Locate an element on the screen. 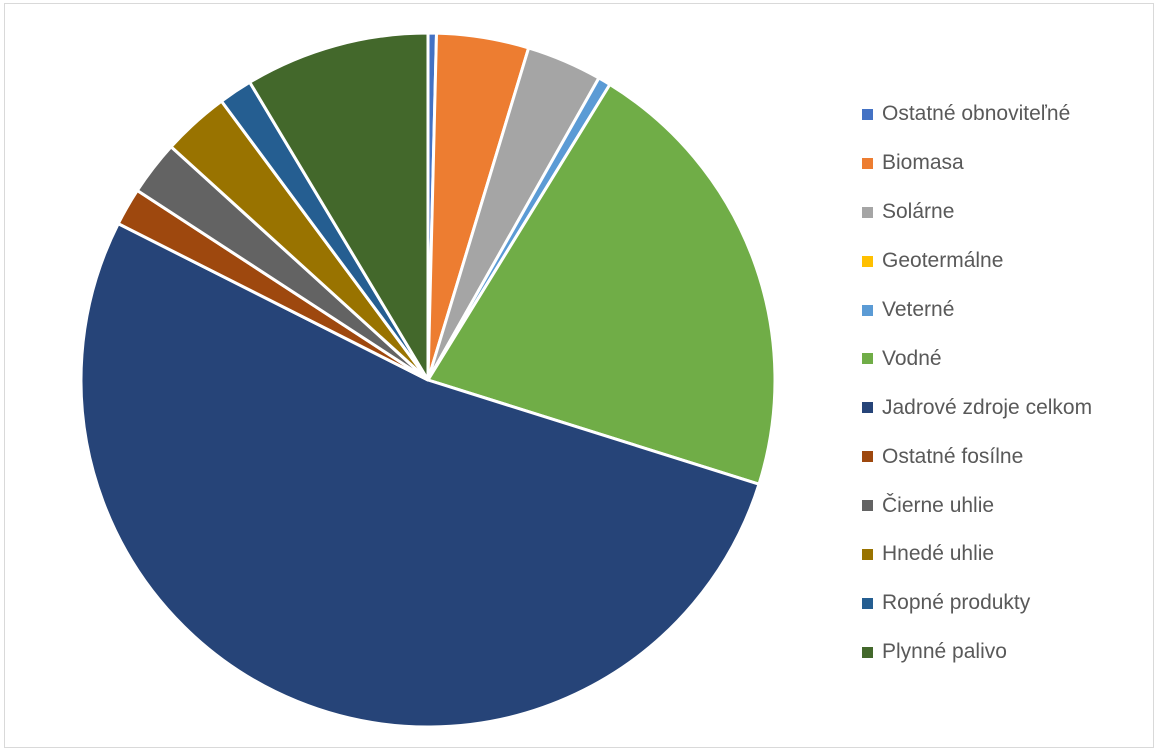 The width and height of the screenshot is (1161, 753). legend-label: Biomasa is located at coordinates (923, 163).